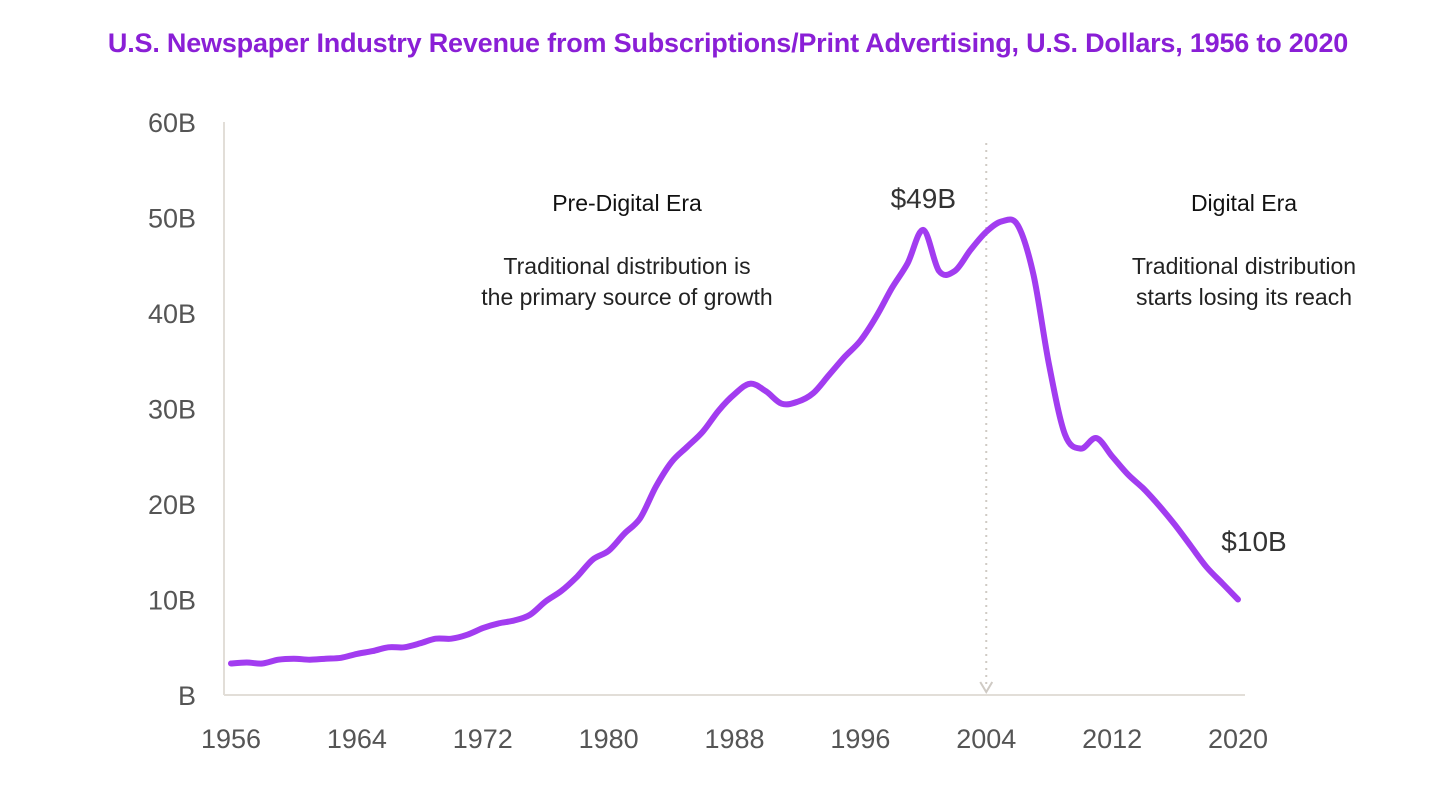 Image resolution: width=1456 pixels, height=801 pixels. Describe the element at coordinates (923, 198) in the screenshot. I see `peak-value-label: $49B` at that location.